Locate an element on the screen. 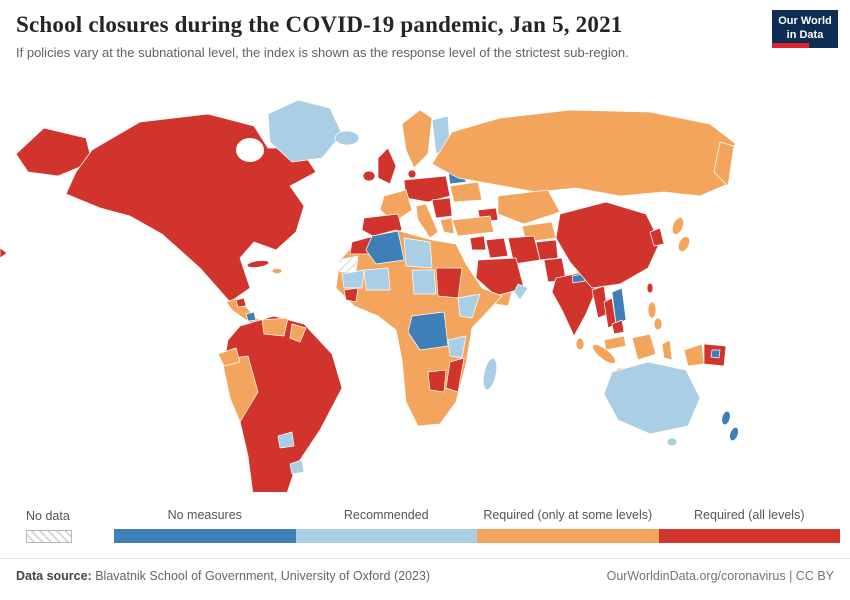  owid-logo-line1: Our World is located at coordinates (805, 21).